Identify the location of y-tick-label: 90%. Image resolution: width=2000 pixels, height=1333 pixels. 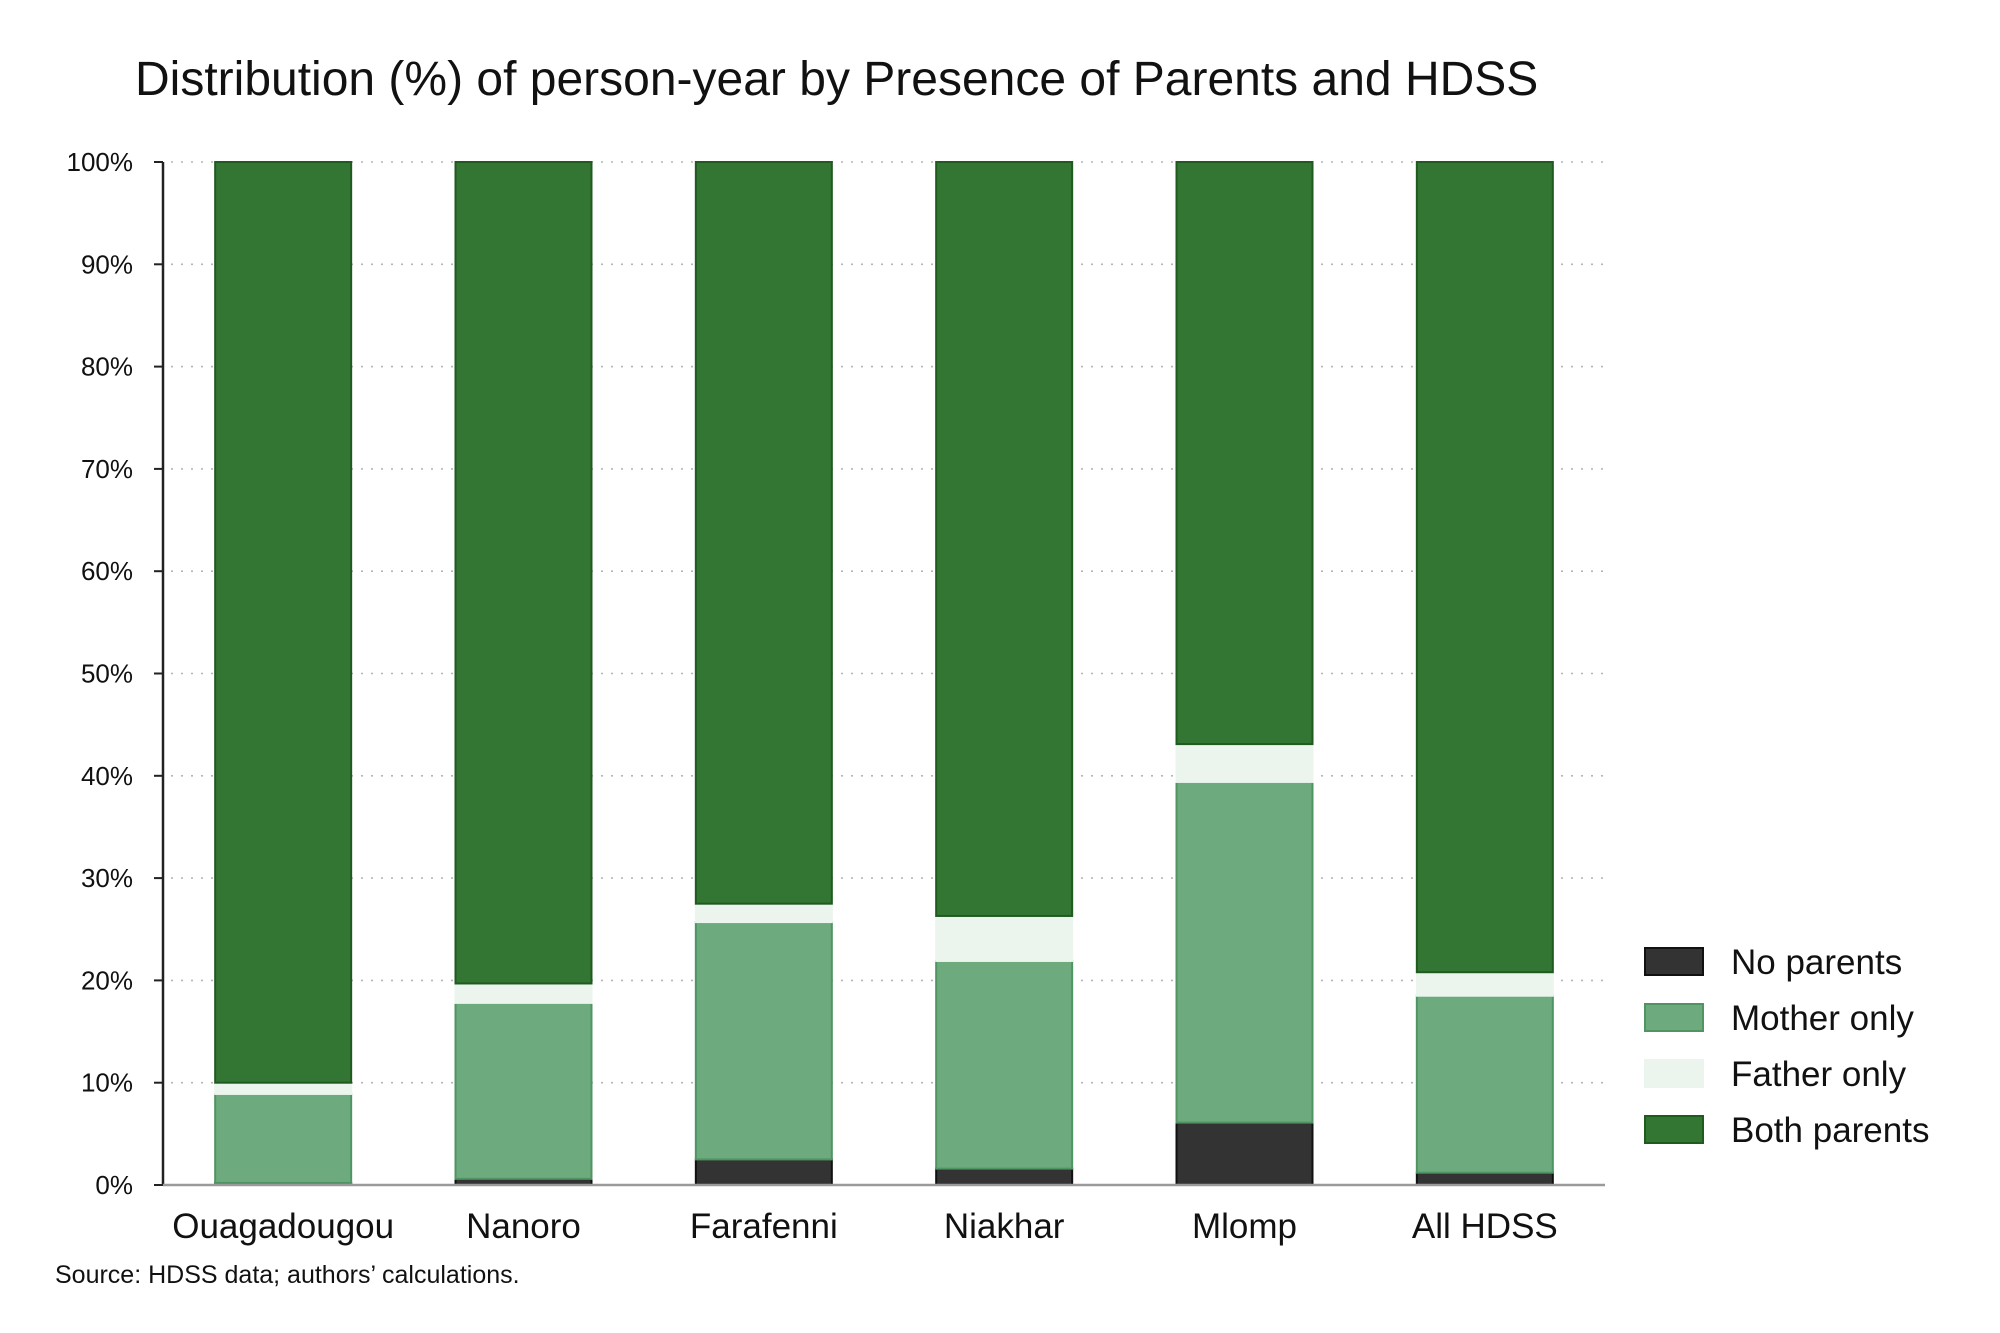
(107, 264).